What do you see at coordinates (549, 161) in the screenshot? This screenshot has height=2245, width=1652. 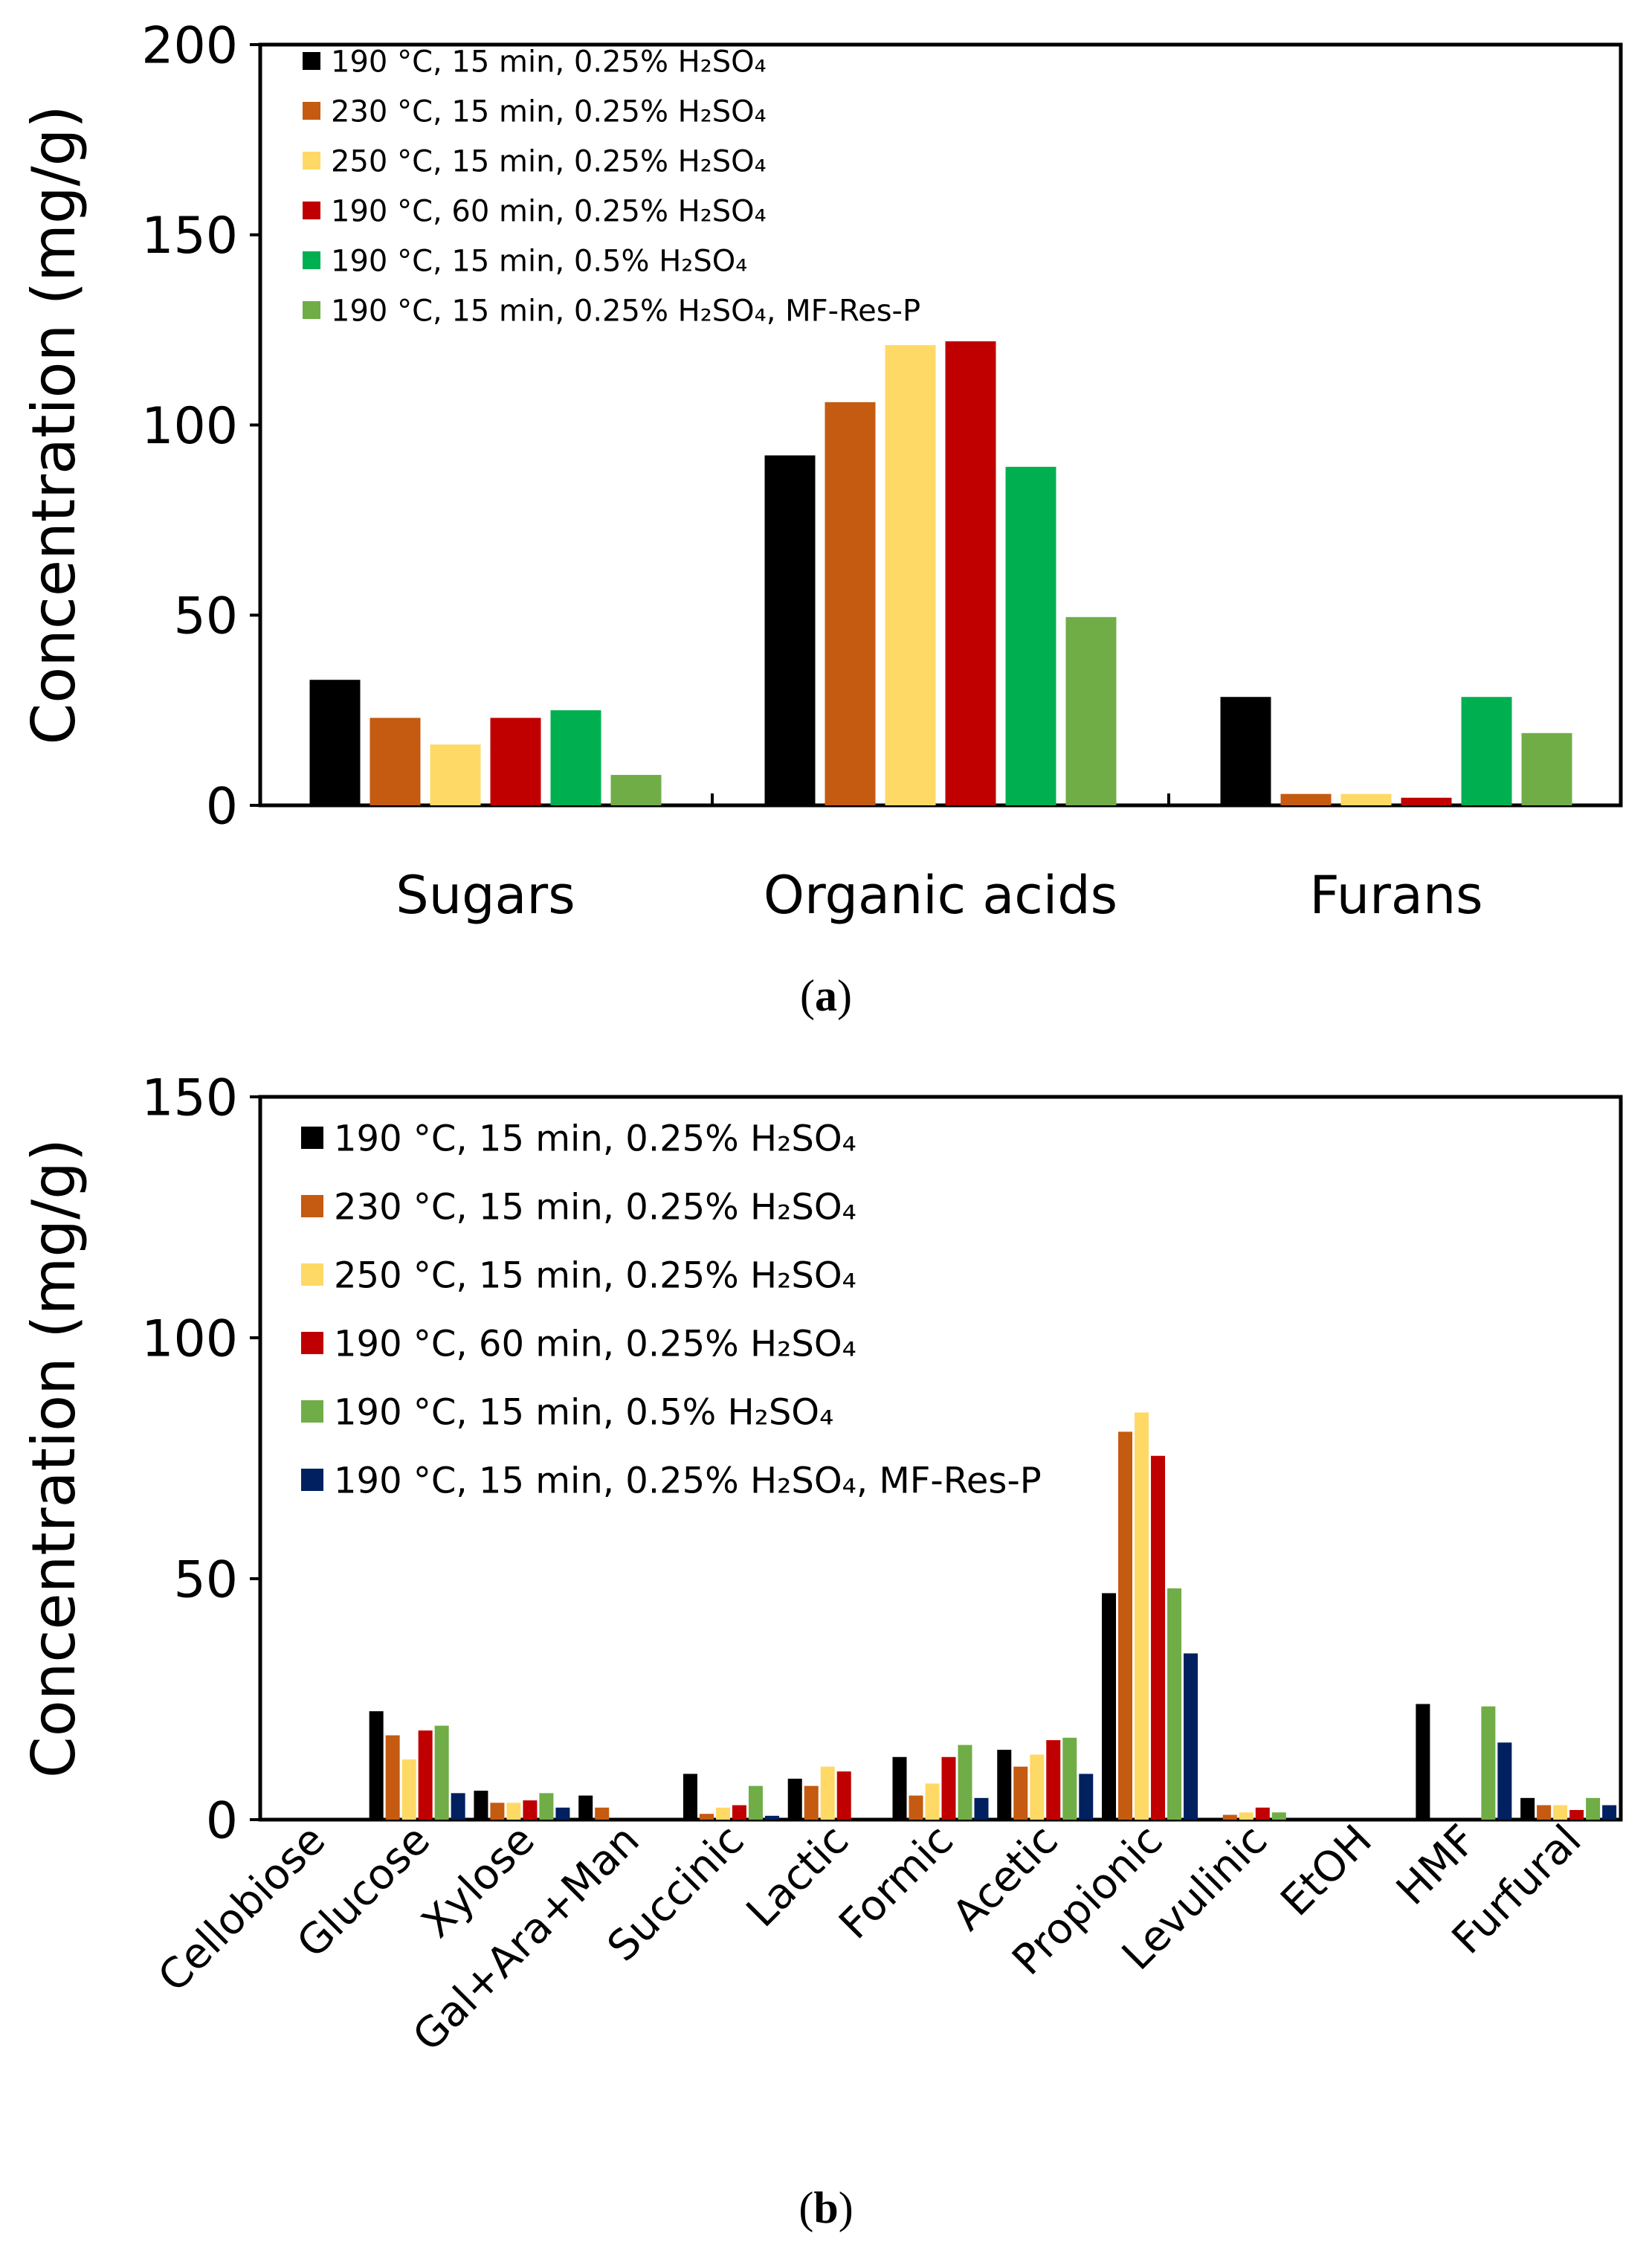 I see `legend-label-3: 250 °C, 15 min, 0.25% H₂SO₄` at bounding box center [549, 161].